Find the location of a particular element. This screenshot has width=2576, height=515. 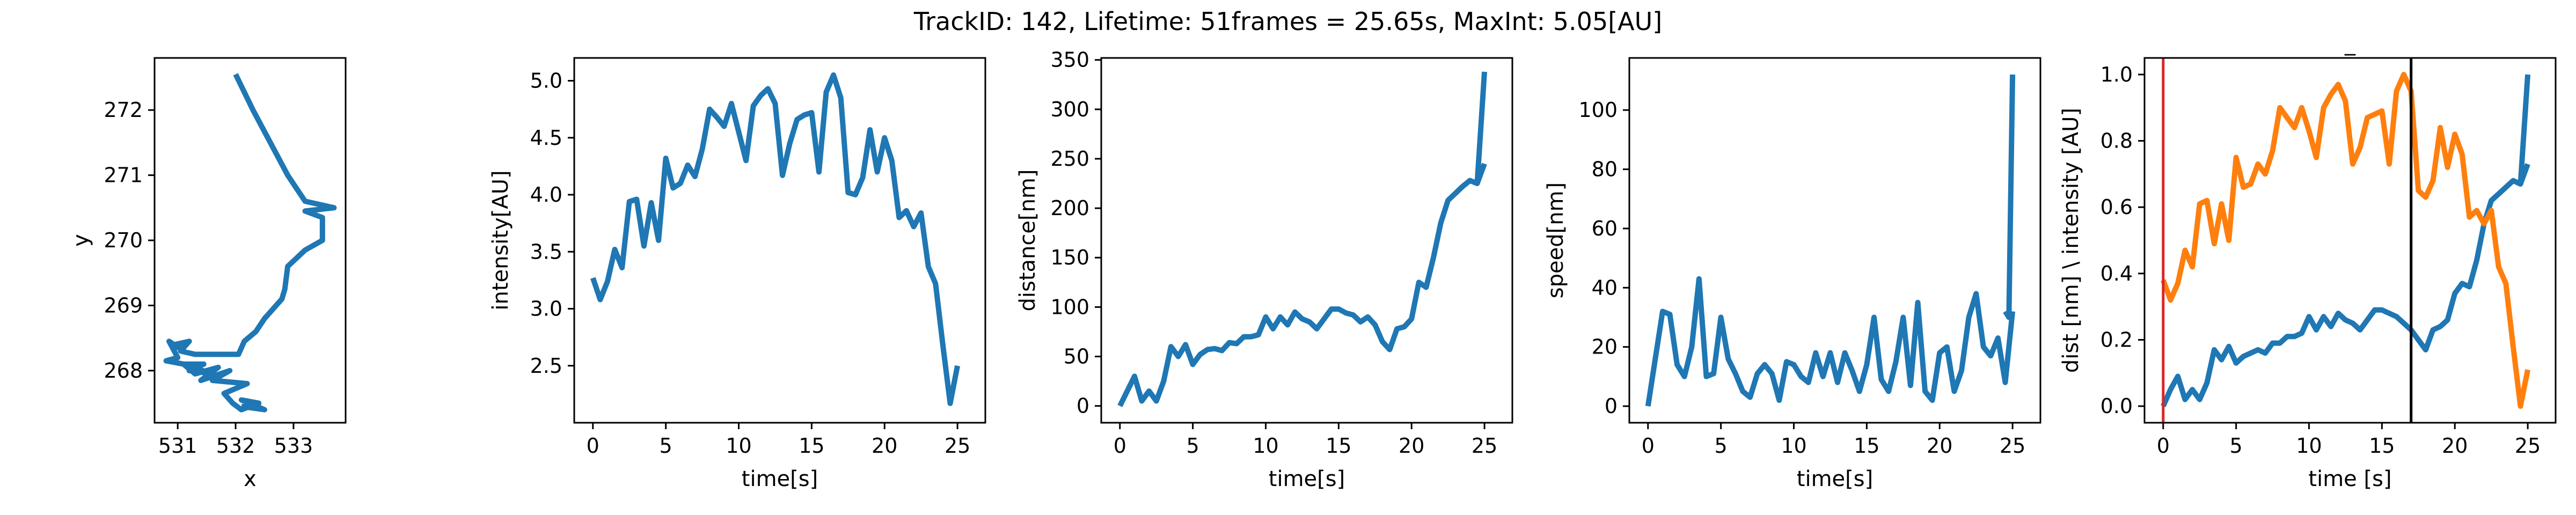

intensity-xtick-label: 0 is located at coordinates (593, 446).